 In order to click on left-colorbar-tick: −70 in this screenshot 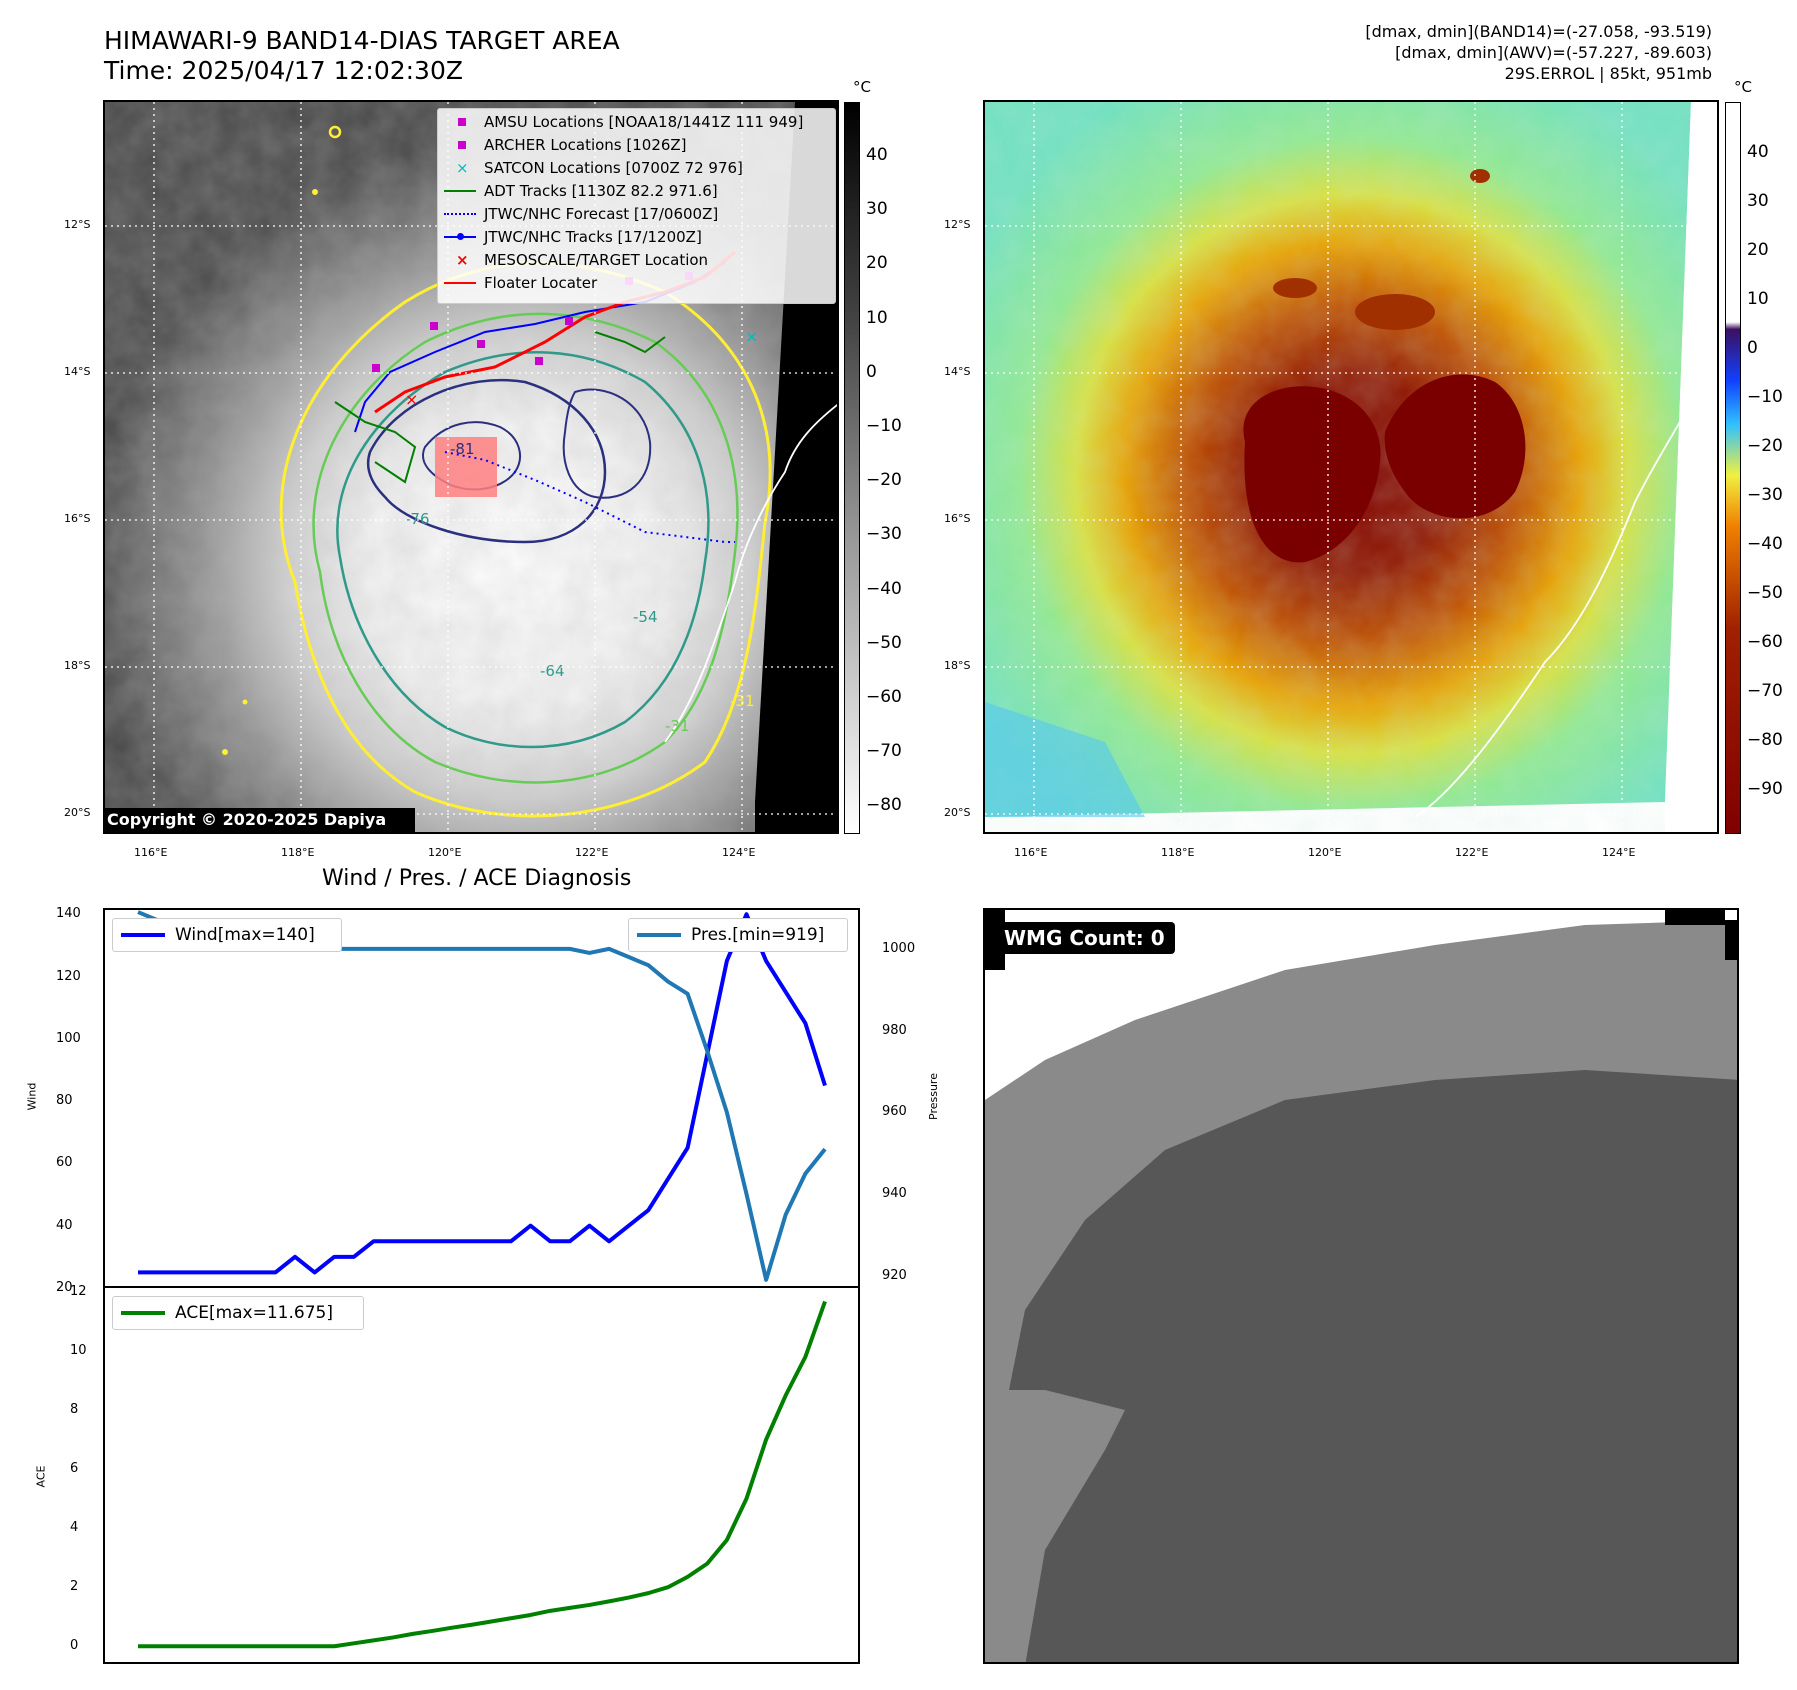, I will do `click(884, 751)`.